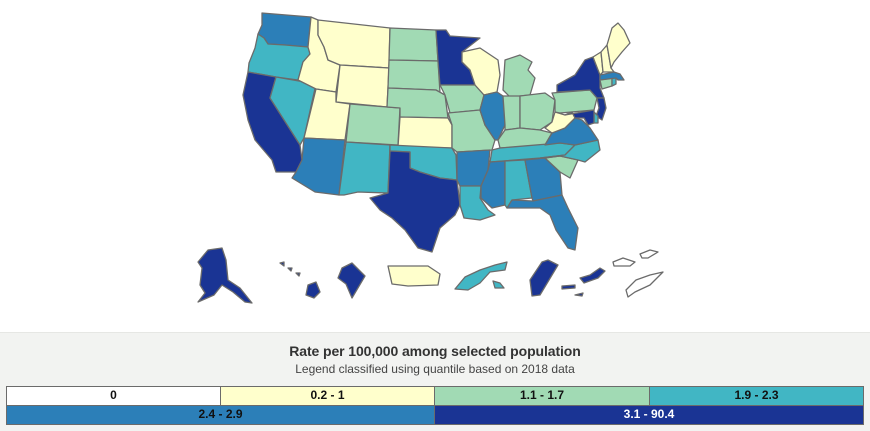  Describe the element at coordinates (414, 276) in the screenshot. I see `region-puerto-rico: Puerto Rico` at that location.